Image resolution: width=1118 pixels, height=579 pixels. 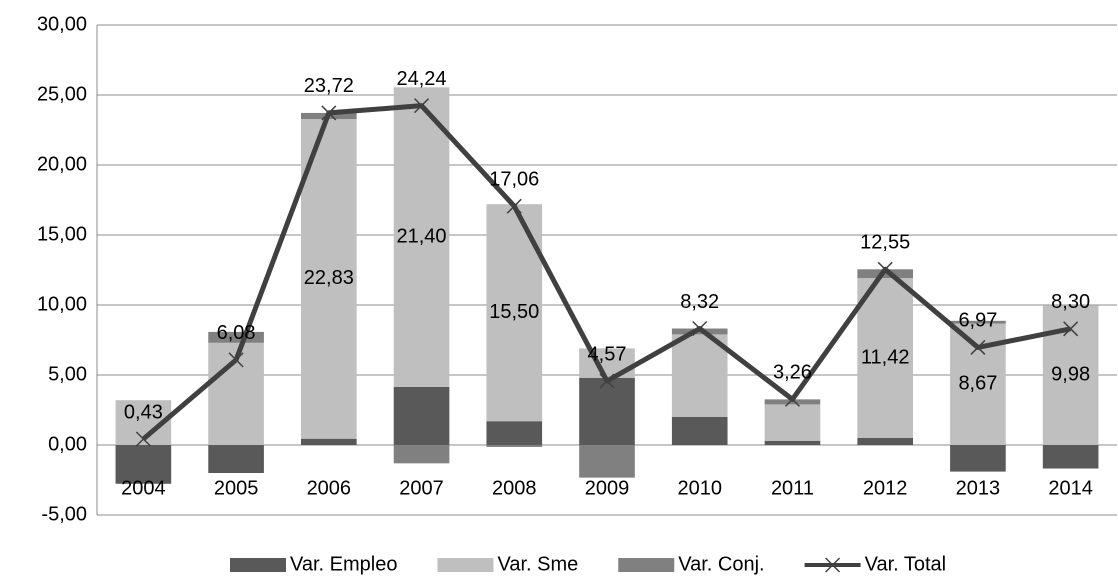 I want to click on x-tick-label: 2005, so click(x=236, y=488).